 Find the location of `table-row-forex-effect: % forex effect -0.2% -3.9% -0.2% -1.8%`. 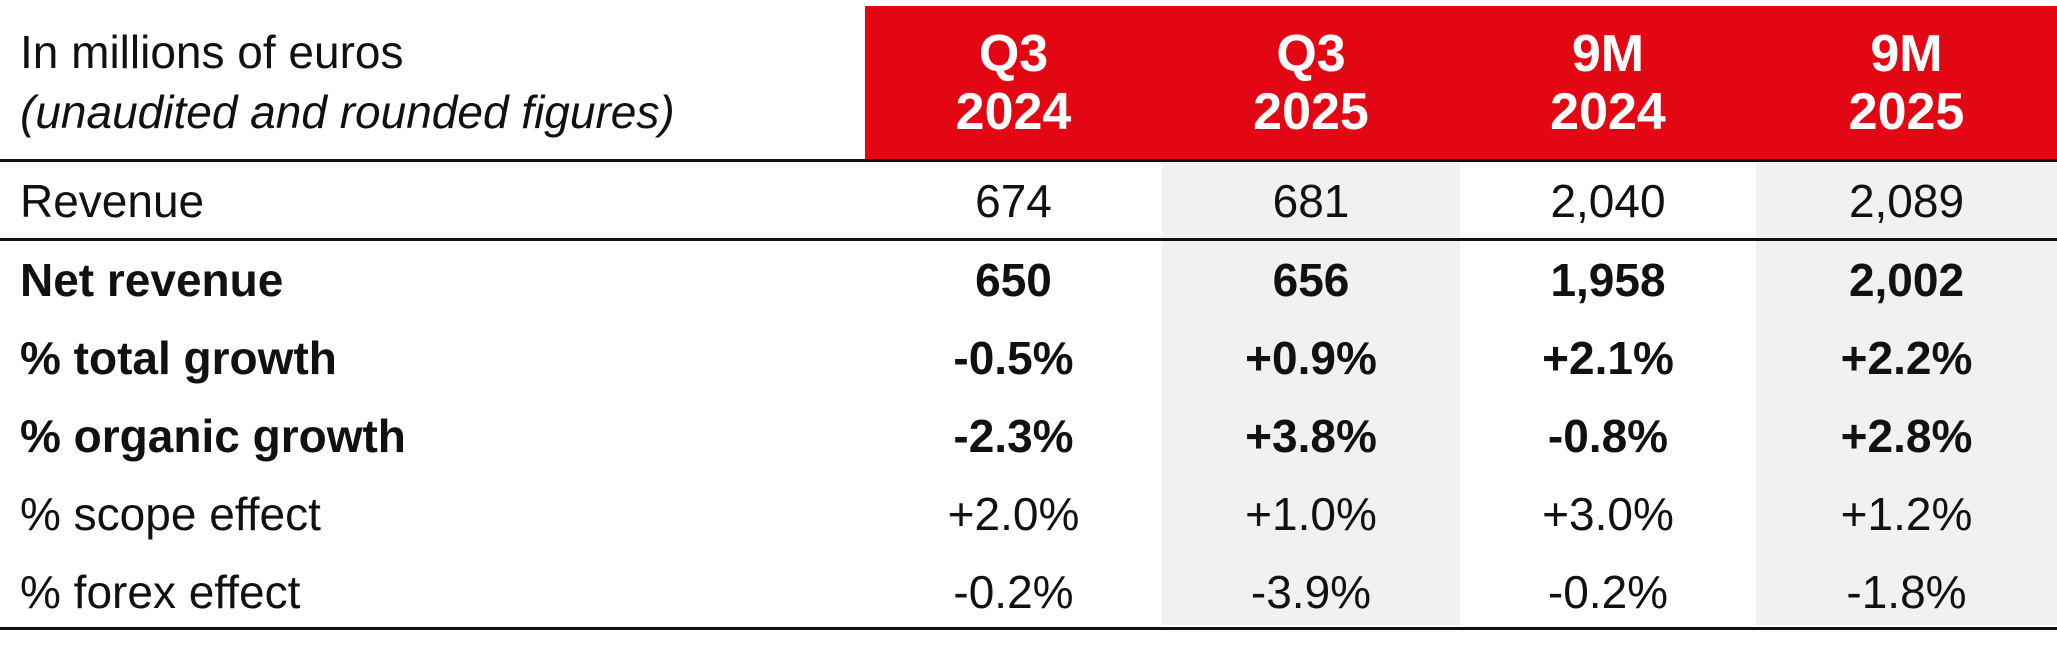

table-row-forex-effect: % forex effect -0.2% -3.9% -0.2% -1.8% is located at coordinates (1028, 592).